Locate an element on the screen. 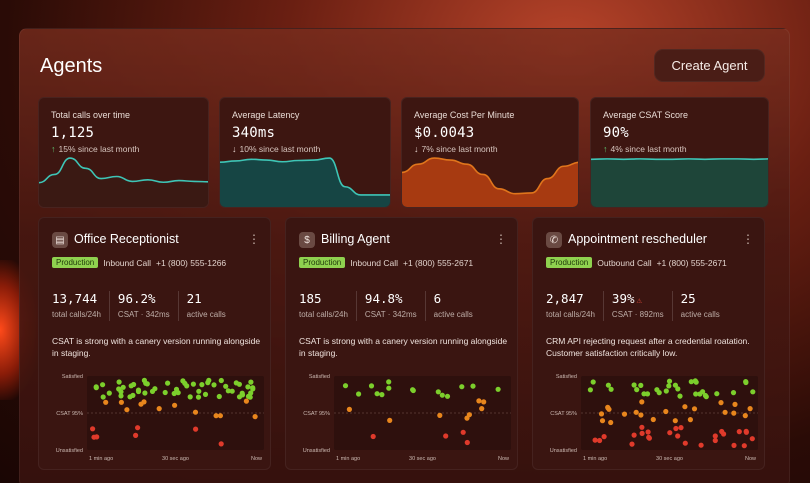 This screenshot has height=483, width=810. status-badge: Production is located at coordinates (569, 262).